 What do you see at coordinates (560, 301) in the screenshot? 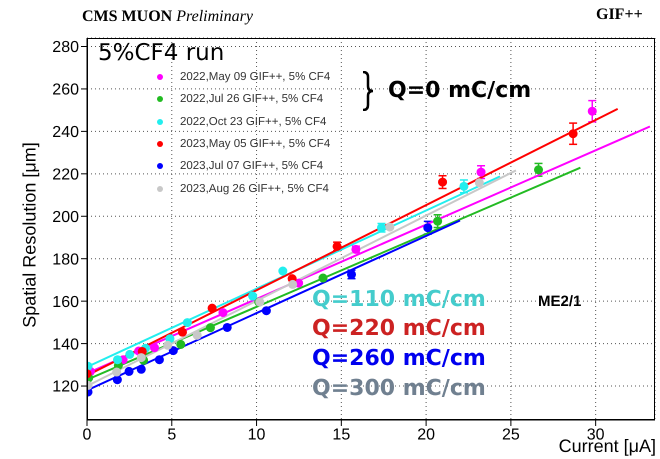
I see `annotation: ME2/1` at bounding box center [560, 301].